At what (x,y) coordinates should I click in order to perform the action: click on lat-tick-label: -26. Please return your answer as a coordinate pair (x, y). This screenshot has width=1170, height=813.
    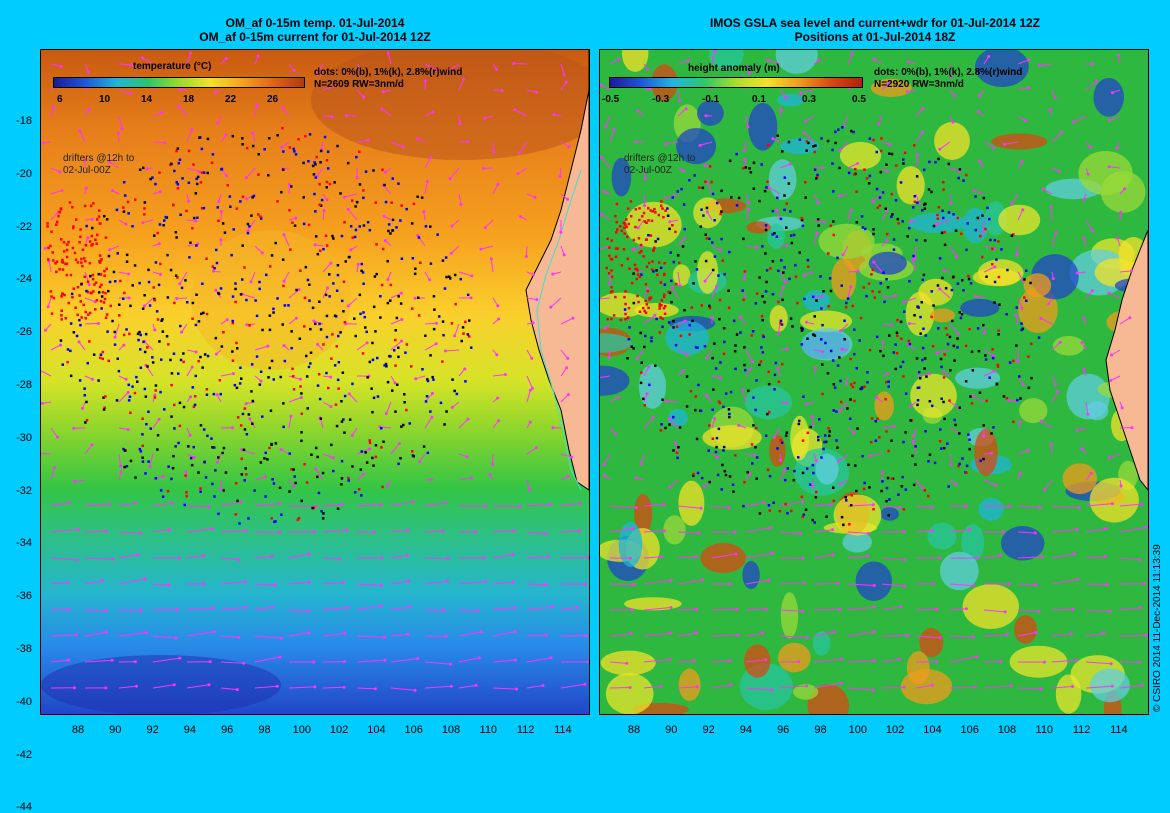
    Looking at the image, I should click on (17, 332).